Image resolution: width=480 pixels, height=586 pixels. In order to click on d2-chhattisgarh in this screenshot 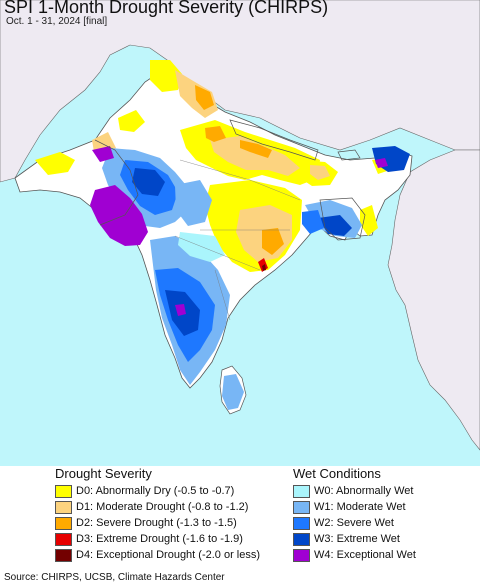, I will do `click(273, 241)`.